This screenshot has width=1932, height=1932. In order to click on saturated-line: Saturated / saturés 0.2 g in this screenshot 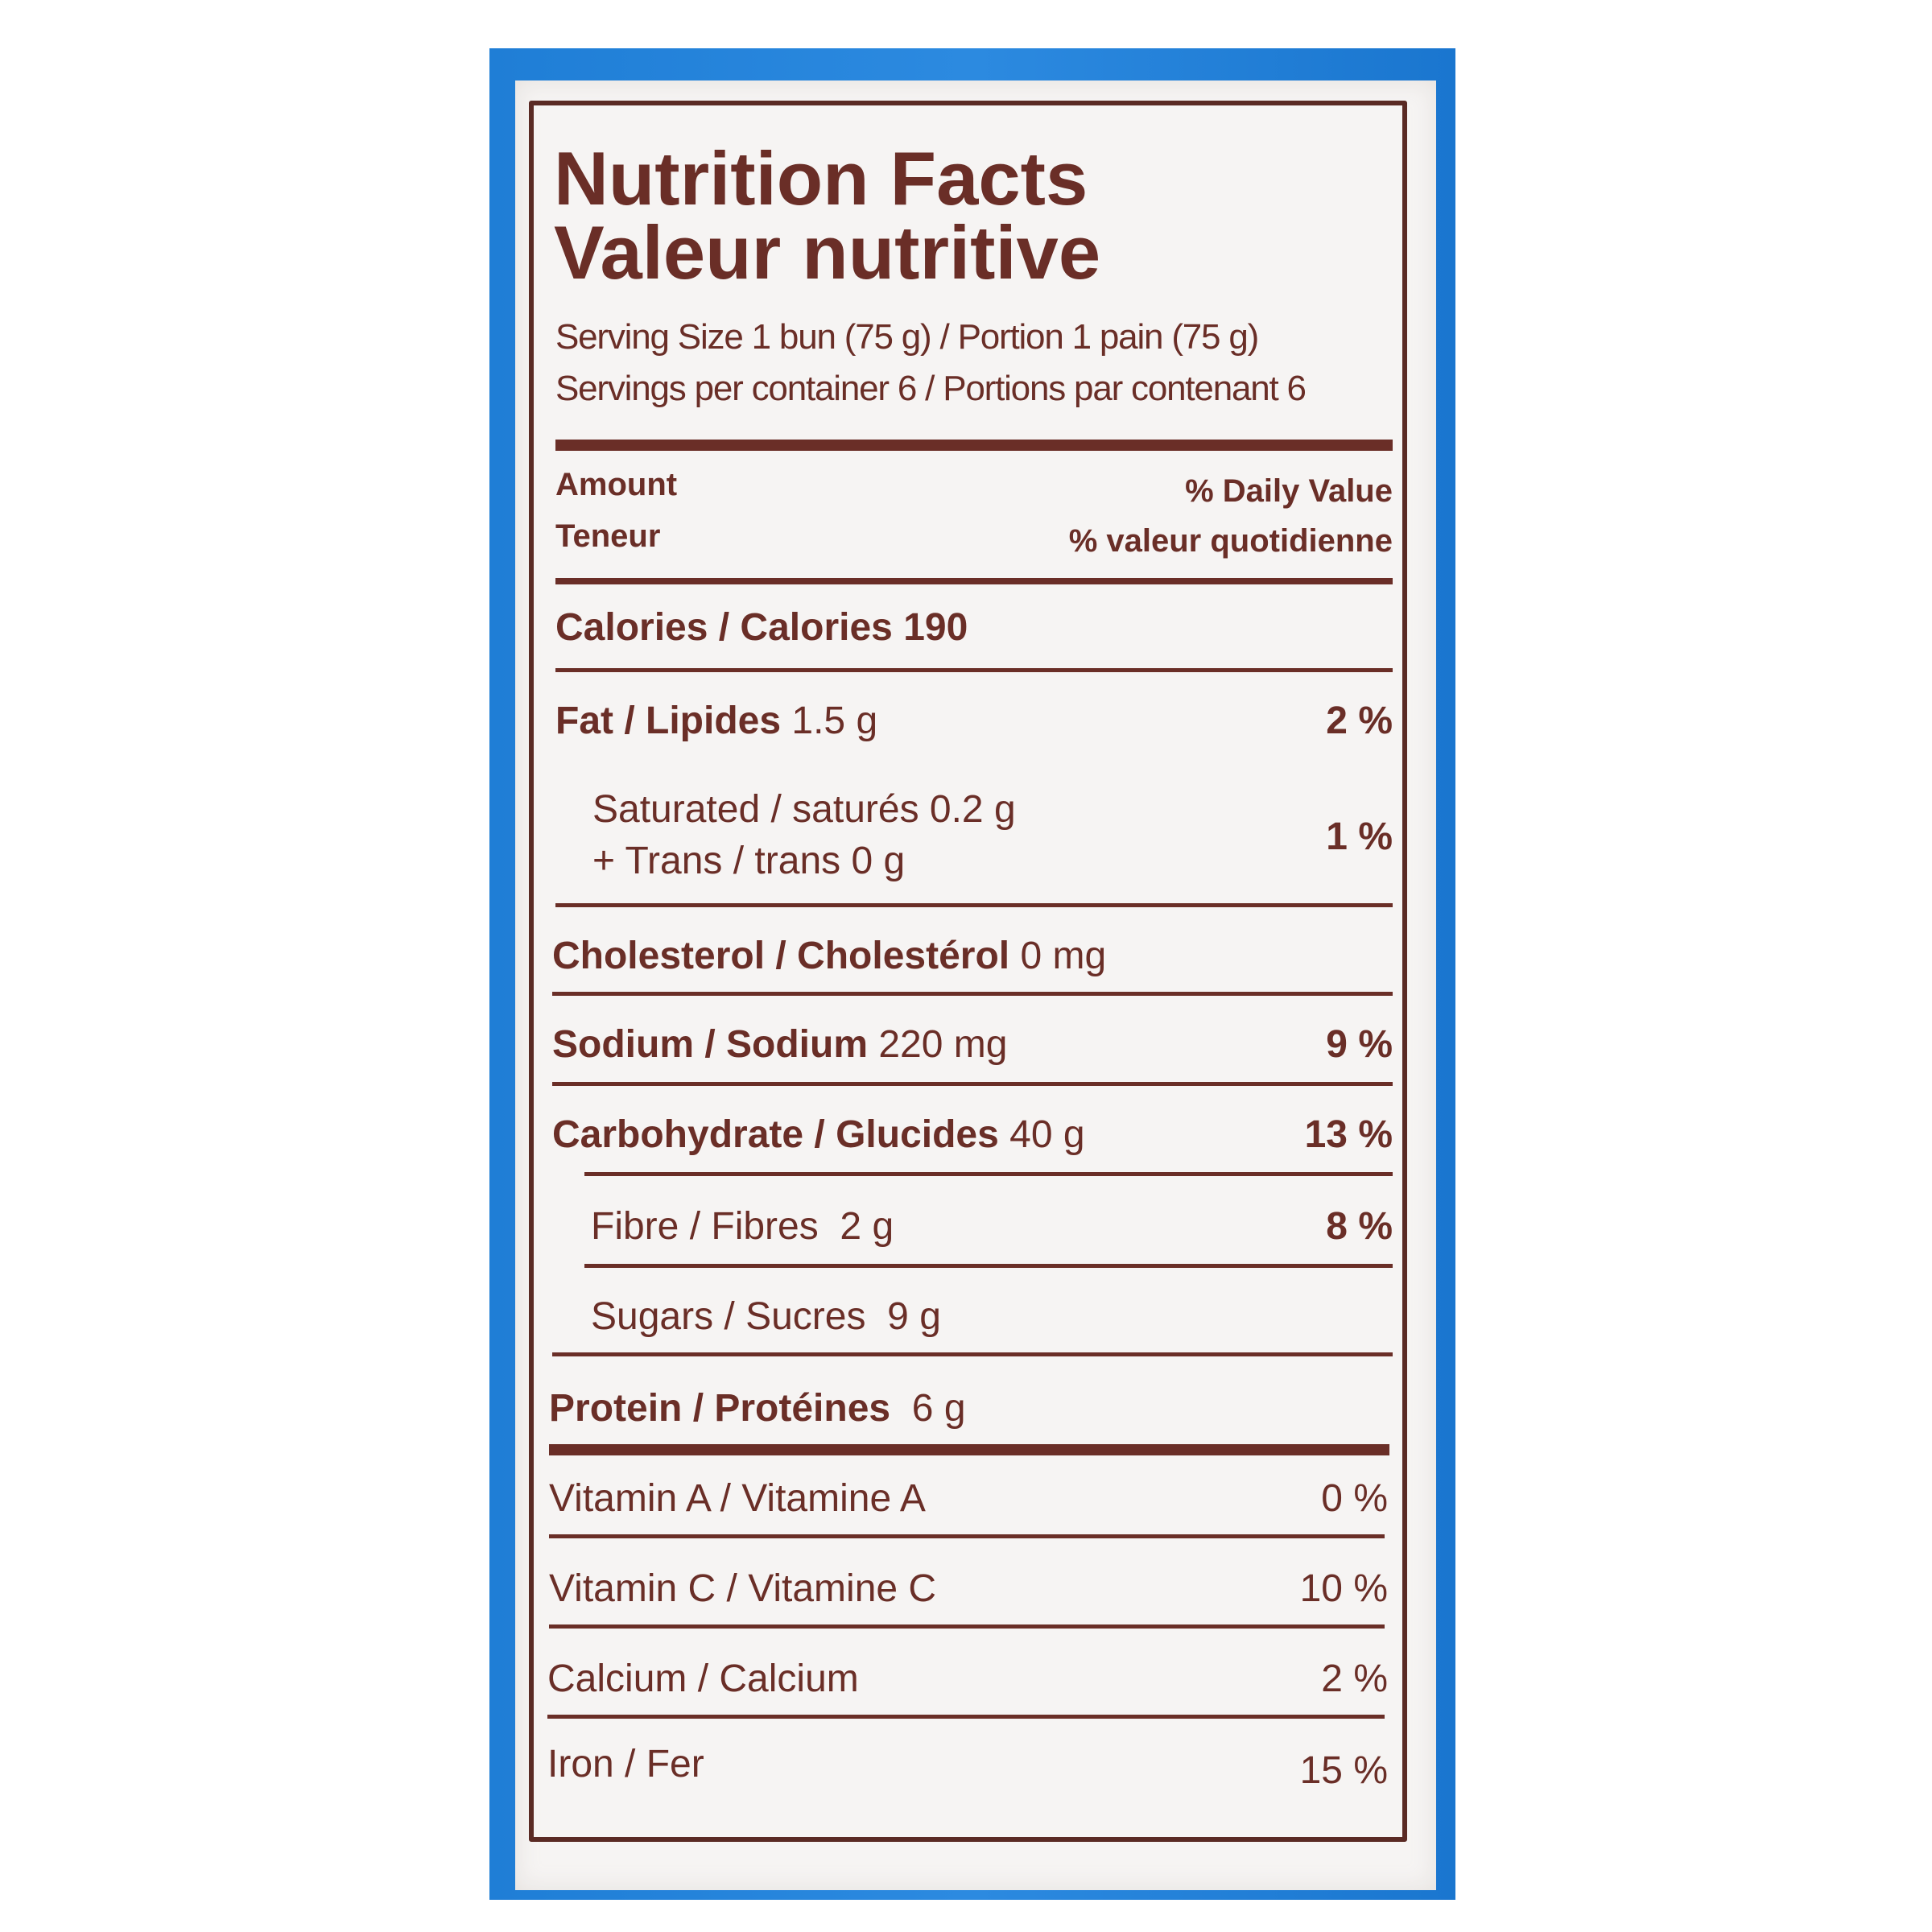, I will do `click(804, 809)`.